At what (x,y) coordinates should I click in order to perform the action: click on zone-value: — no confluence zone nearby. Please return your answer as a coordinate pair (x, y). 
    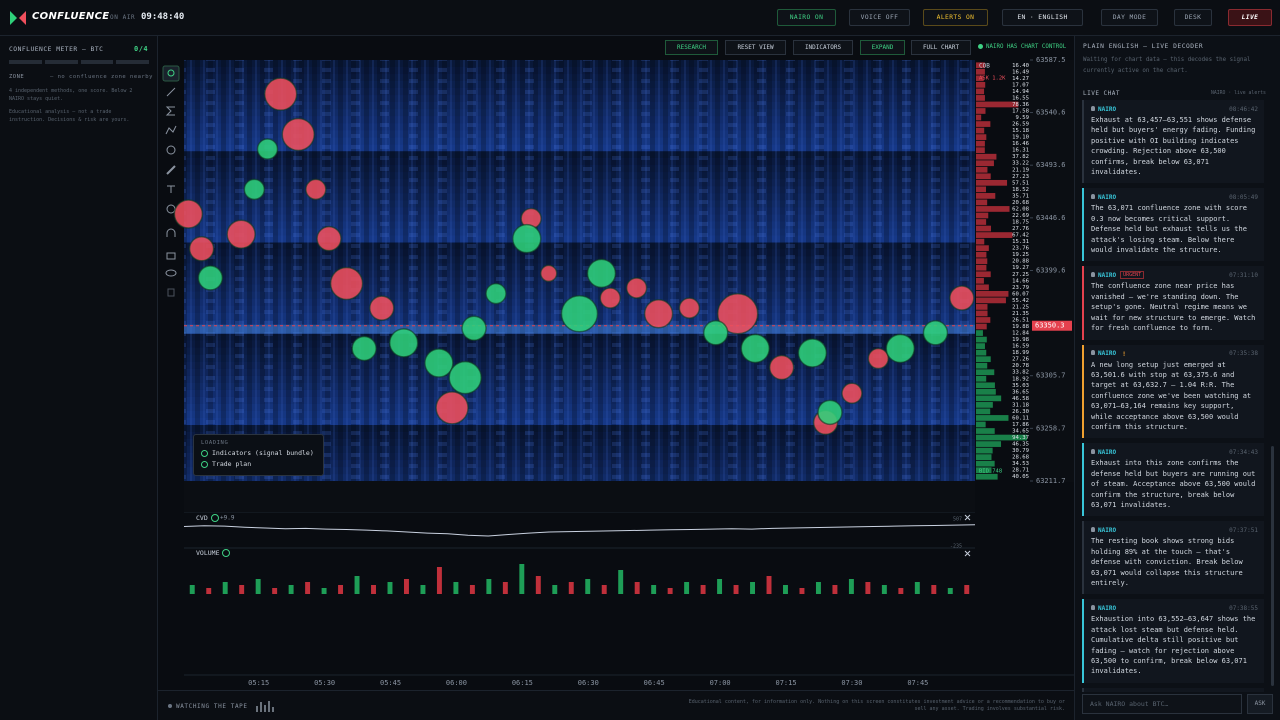
    Looking at the image, I should click on (101, 77).